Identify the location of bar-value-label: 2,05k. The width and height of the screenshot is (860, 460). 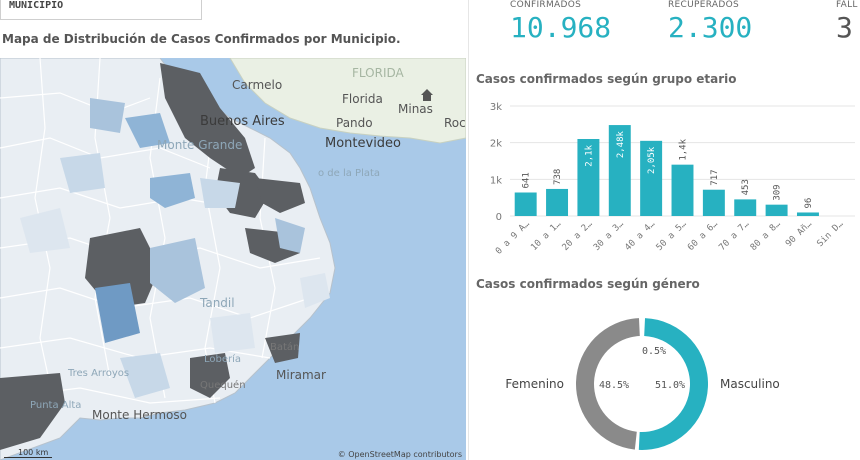
(652, 160).